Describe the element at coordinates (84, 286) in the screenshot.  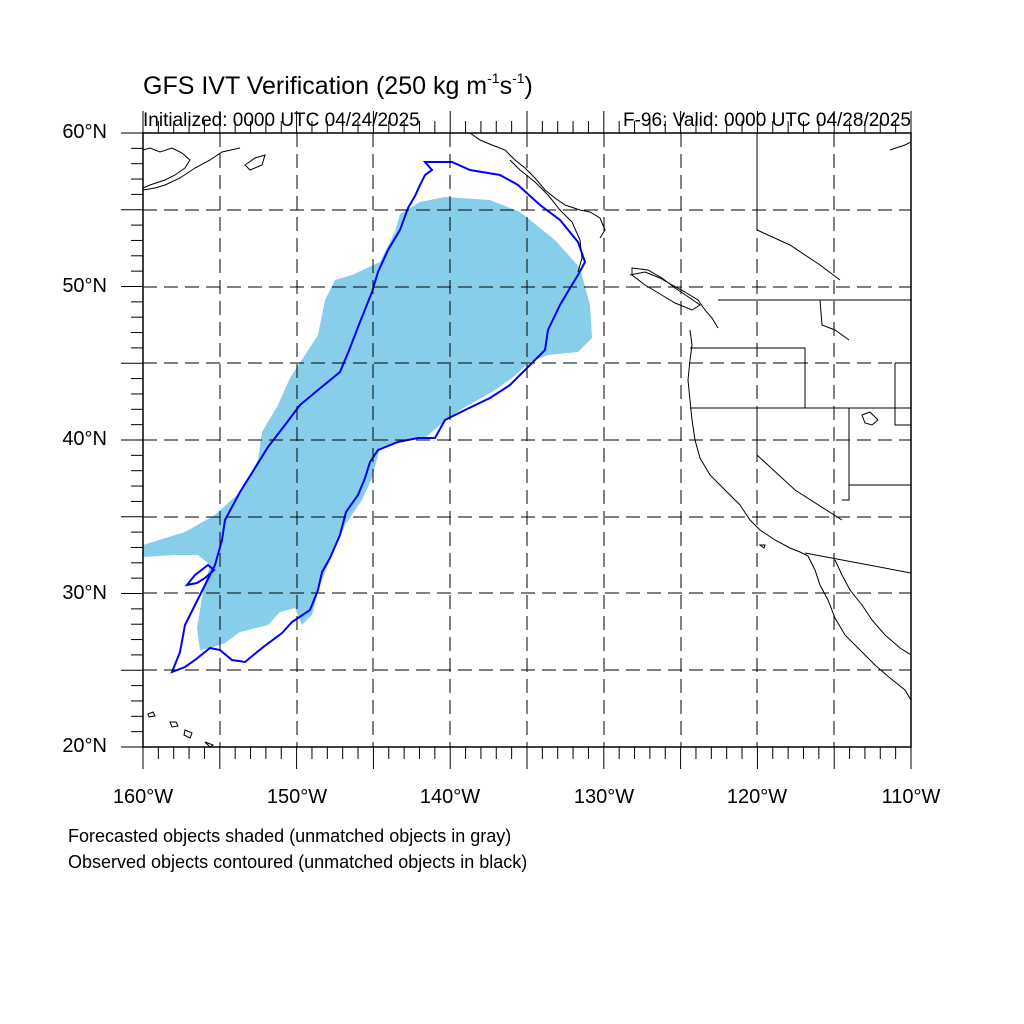
I see `lat-label: 50°N` at that location.